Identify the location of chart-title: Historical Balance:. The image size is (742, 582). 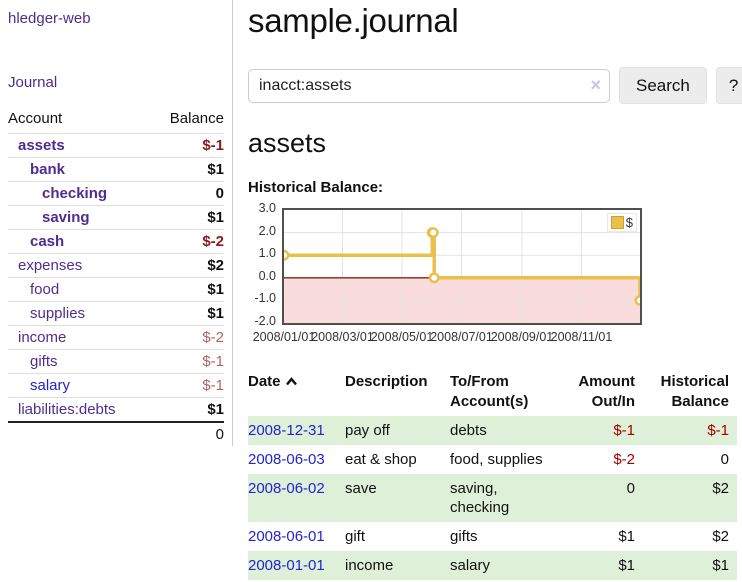
(316, 187).